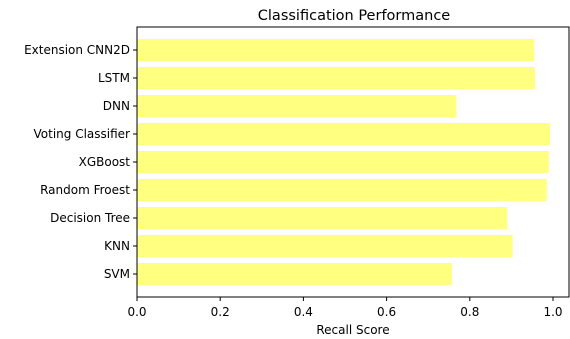  I want to click on y-tick-label: LSTM, so click(114, 78).